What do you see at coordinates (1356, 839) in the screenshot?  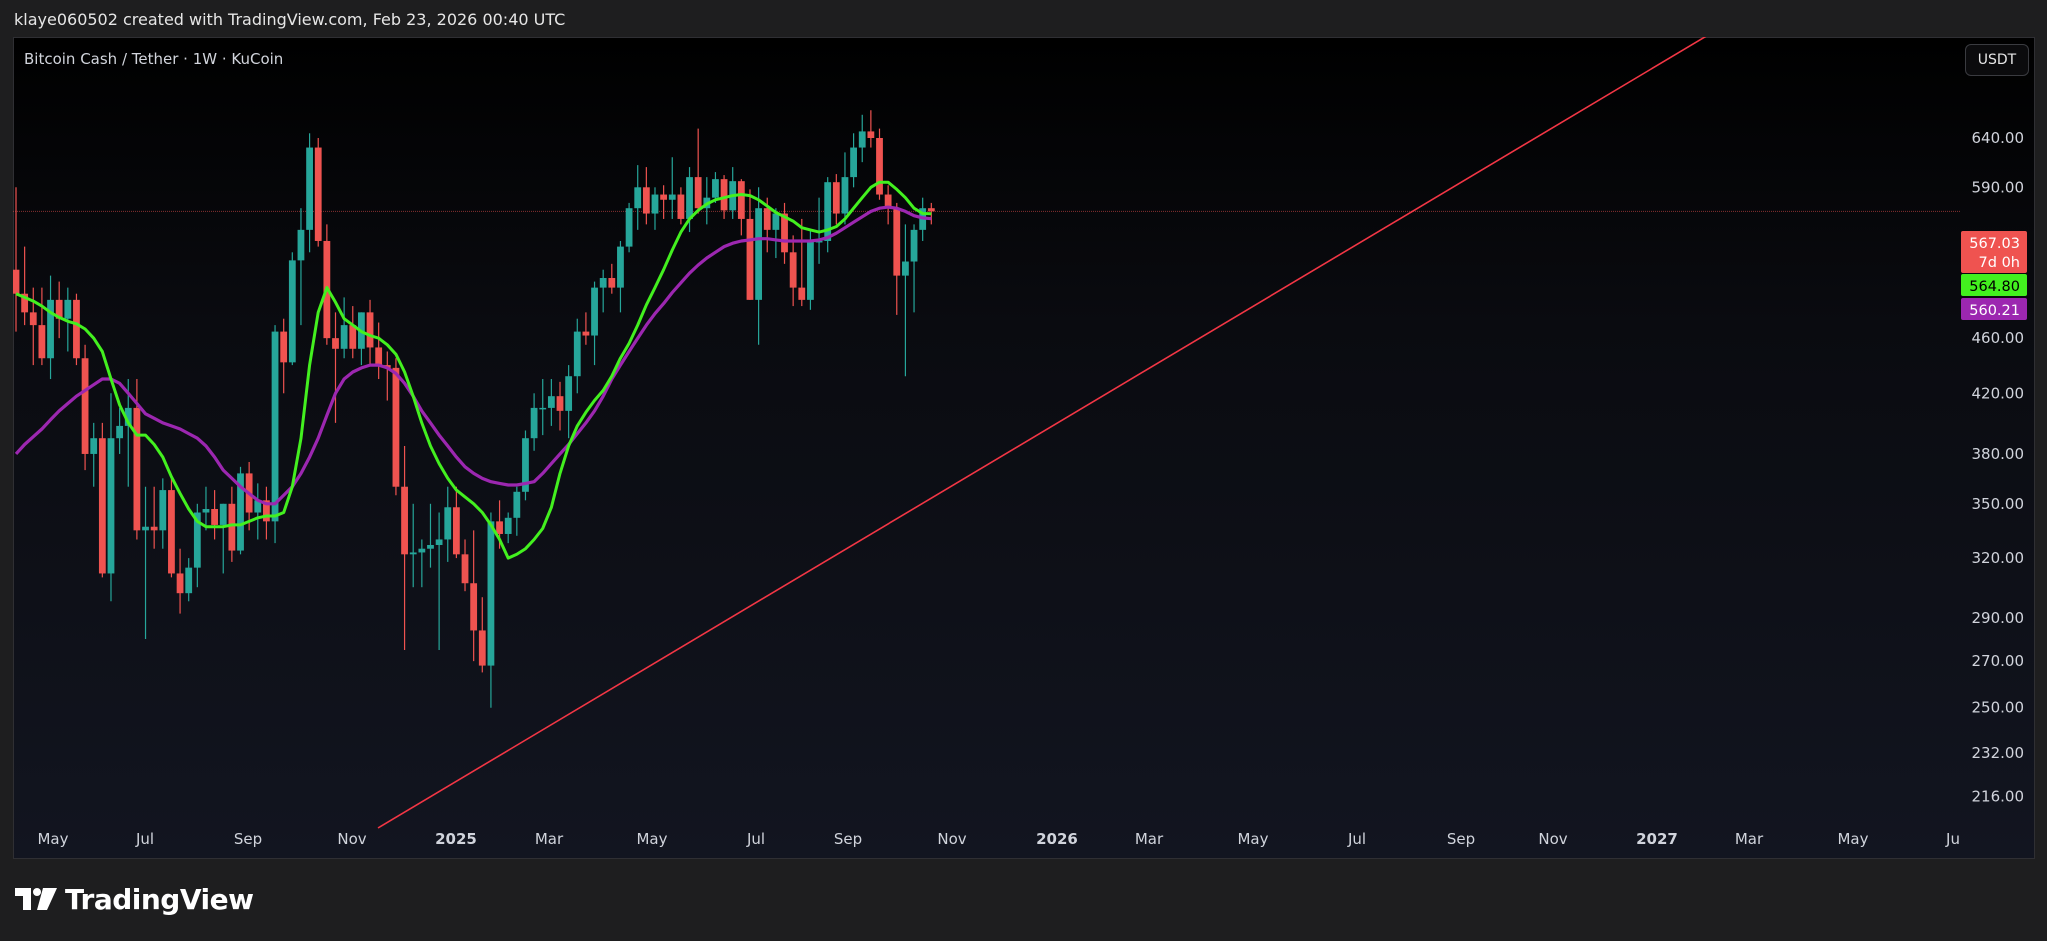 I see `x-tick-label: Jul` at bounding box center [1356, 839].